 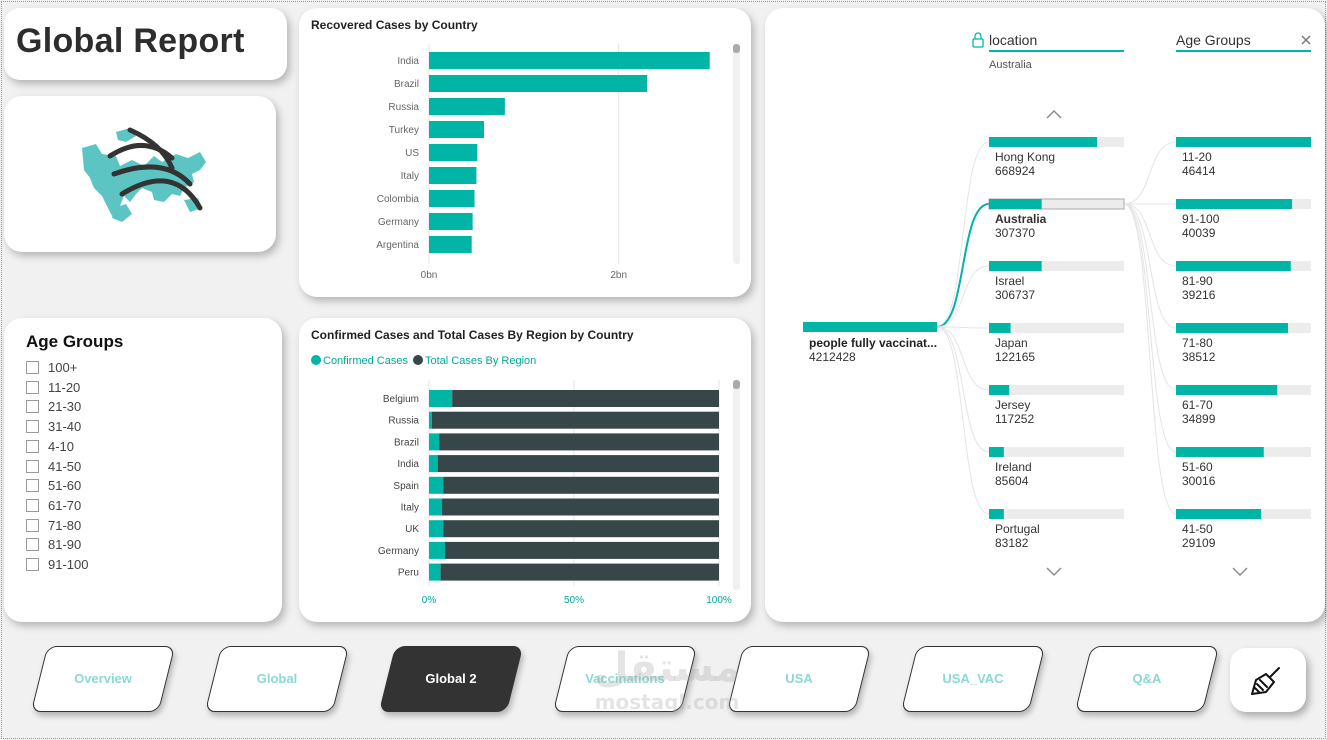 What do you see at coordinates (1015, 357) in the screenshot?
I see `node-value: 122165` at bounding box center [1015, 357].